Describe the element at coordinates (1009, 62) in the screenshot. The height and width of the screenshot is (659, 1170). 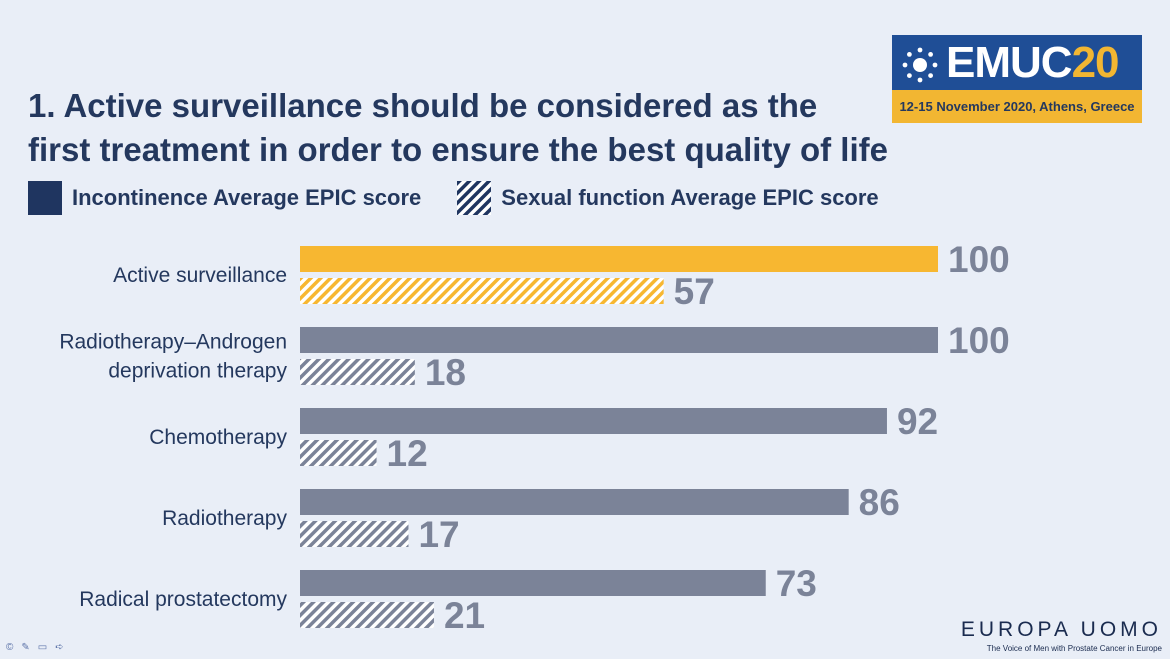
I see `logo-name-part1: EMUC` at that location.